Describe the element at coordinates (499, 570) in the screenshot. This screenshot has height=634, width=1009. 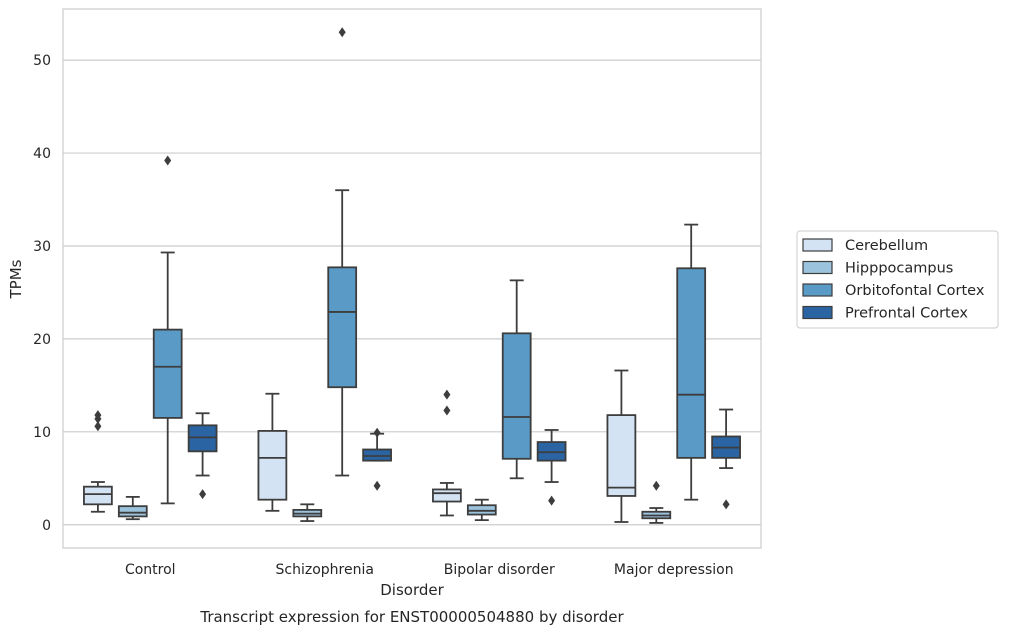
I see `x-tick-label: Bipolar disorder` at that location.